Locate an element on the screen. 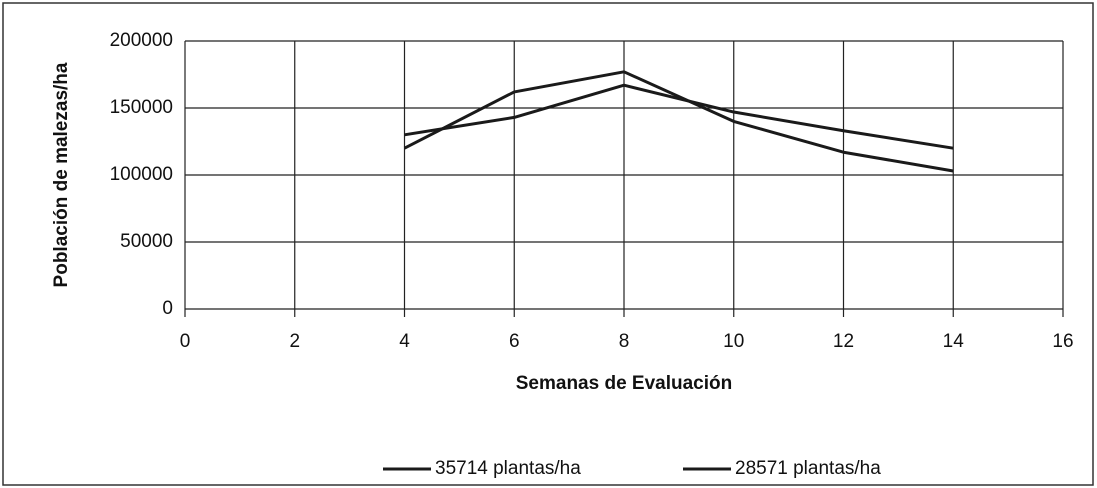 The width and height of the screenshot is (1097, 488). x-tick-label: 6 is located at coordinates (514, 341).